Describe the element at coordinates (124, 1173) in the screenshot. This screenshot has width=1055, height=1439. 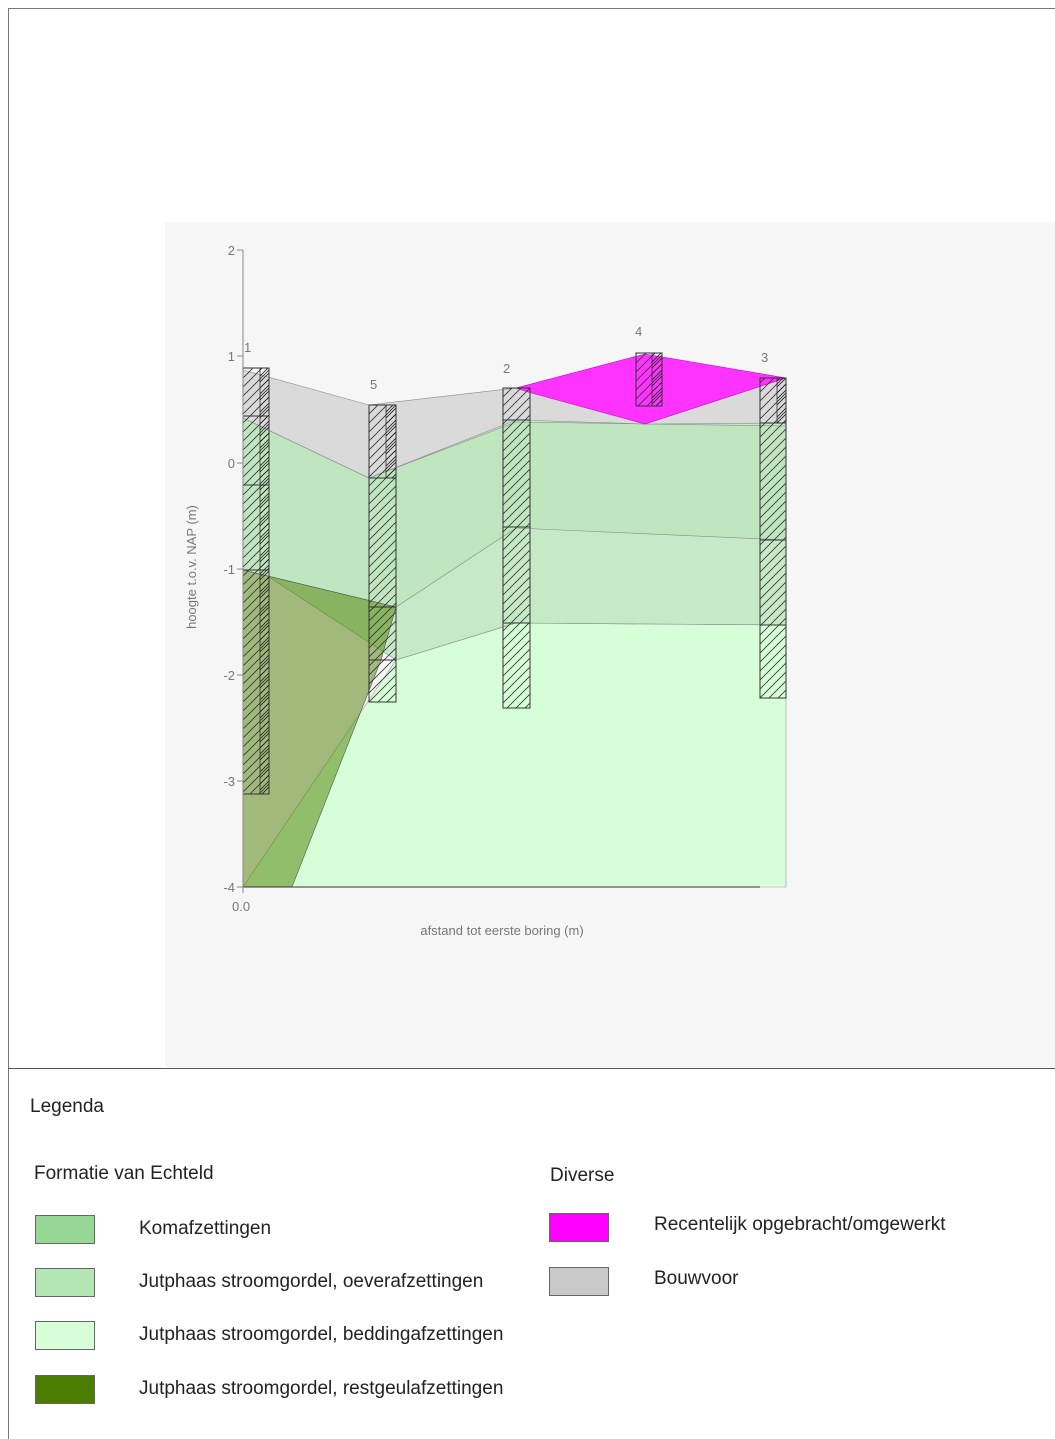
I see `legend-group-title-echteld: Formatie van Echteld` at that location.